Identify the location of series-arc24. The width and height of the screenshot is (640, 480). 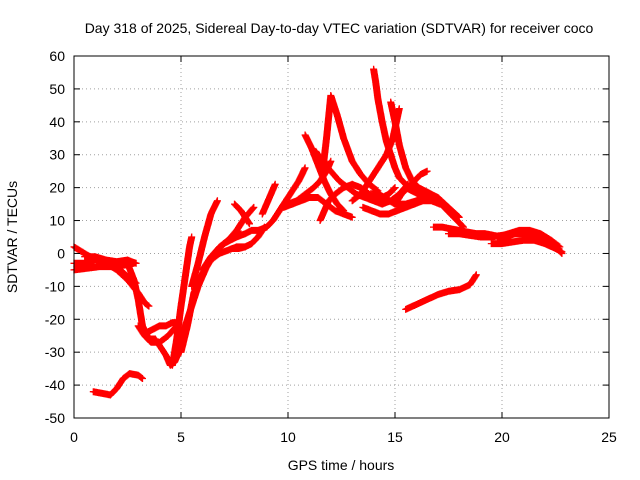
(357, 202).